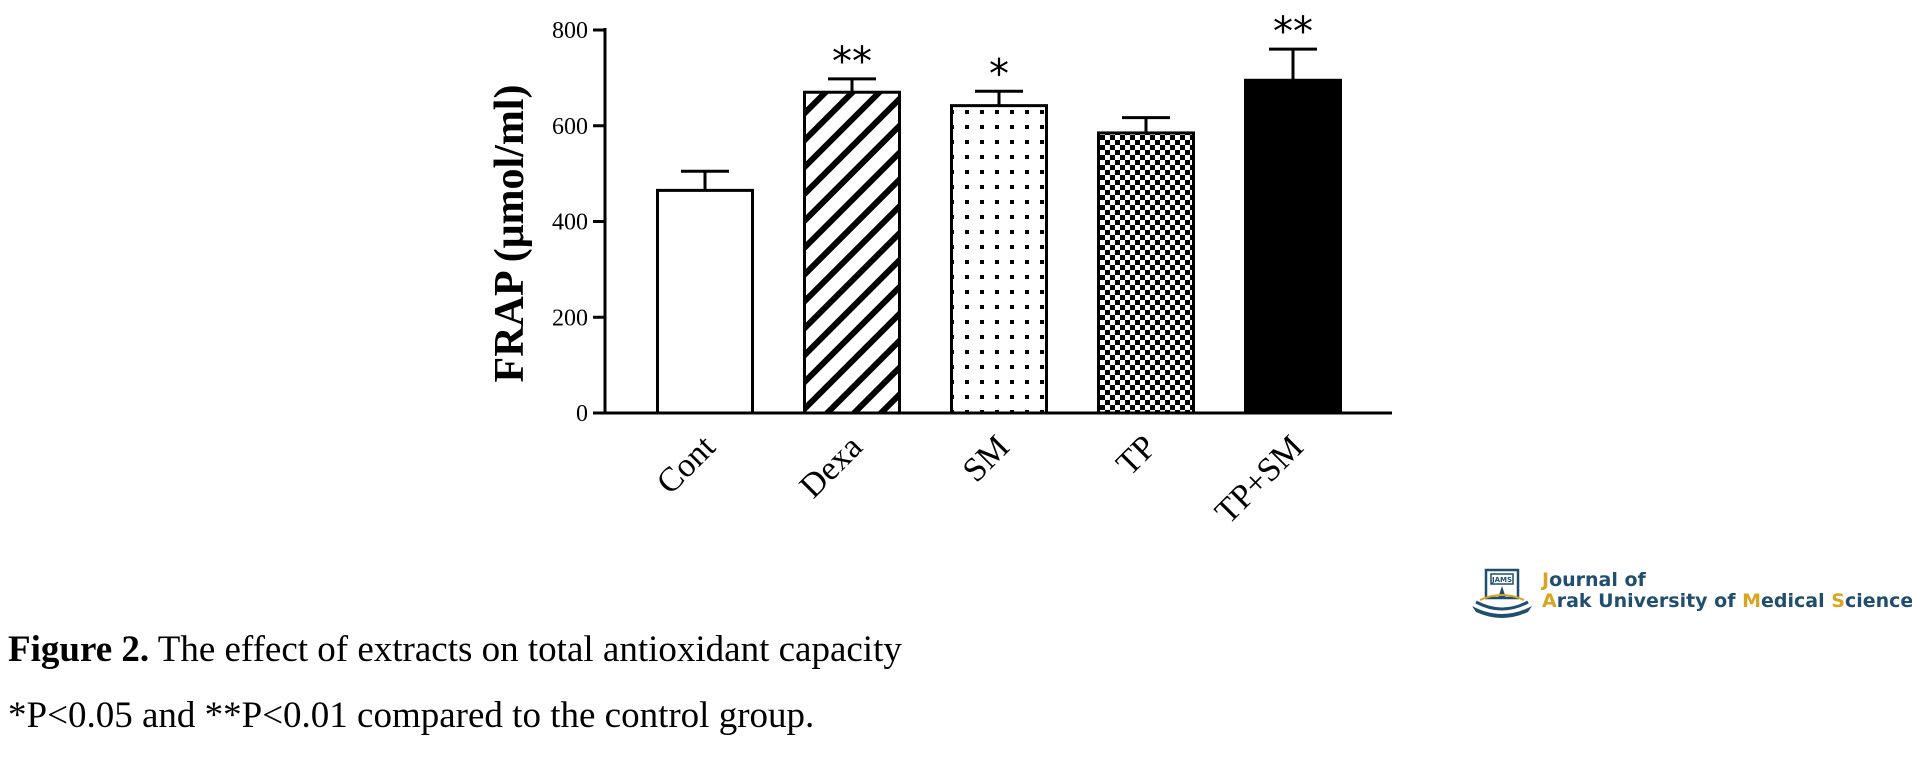 The width and height of the screenshot is (1912, 757). I want to click on logo-letter-s: S, so click(1838, 601).